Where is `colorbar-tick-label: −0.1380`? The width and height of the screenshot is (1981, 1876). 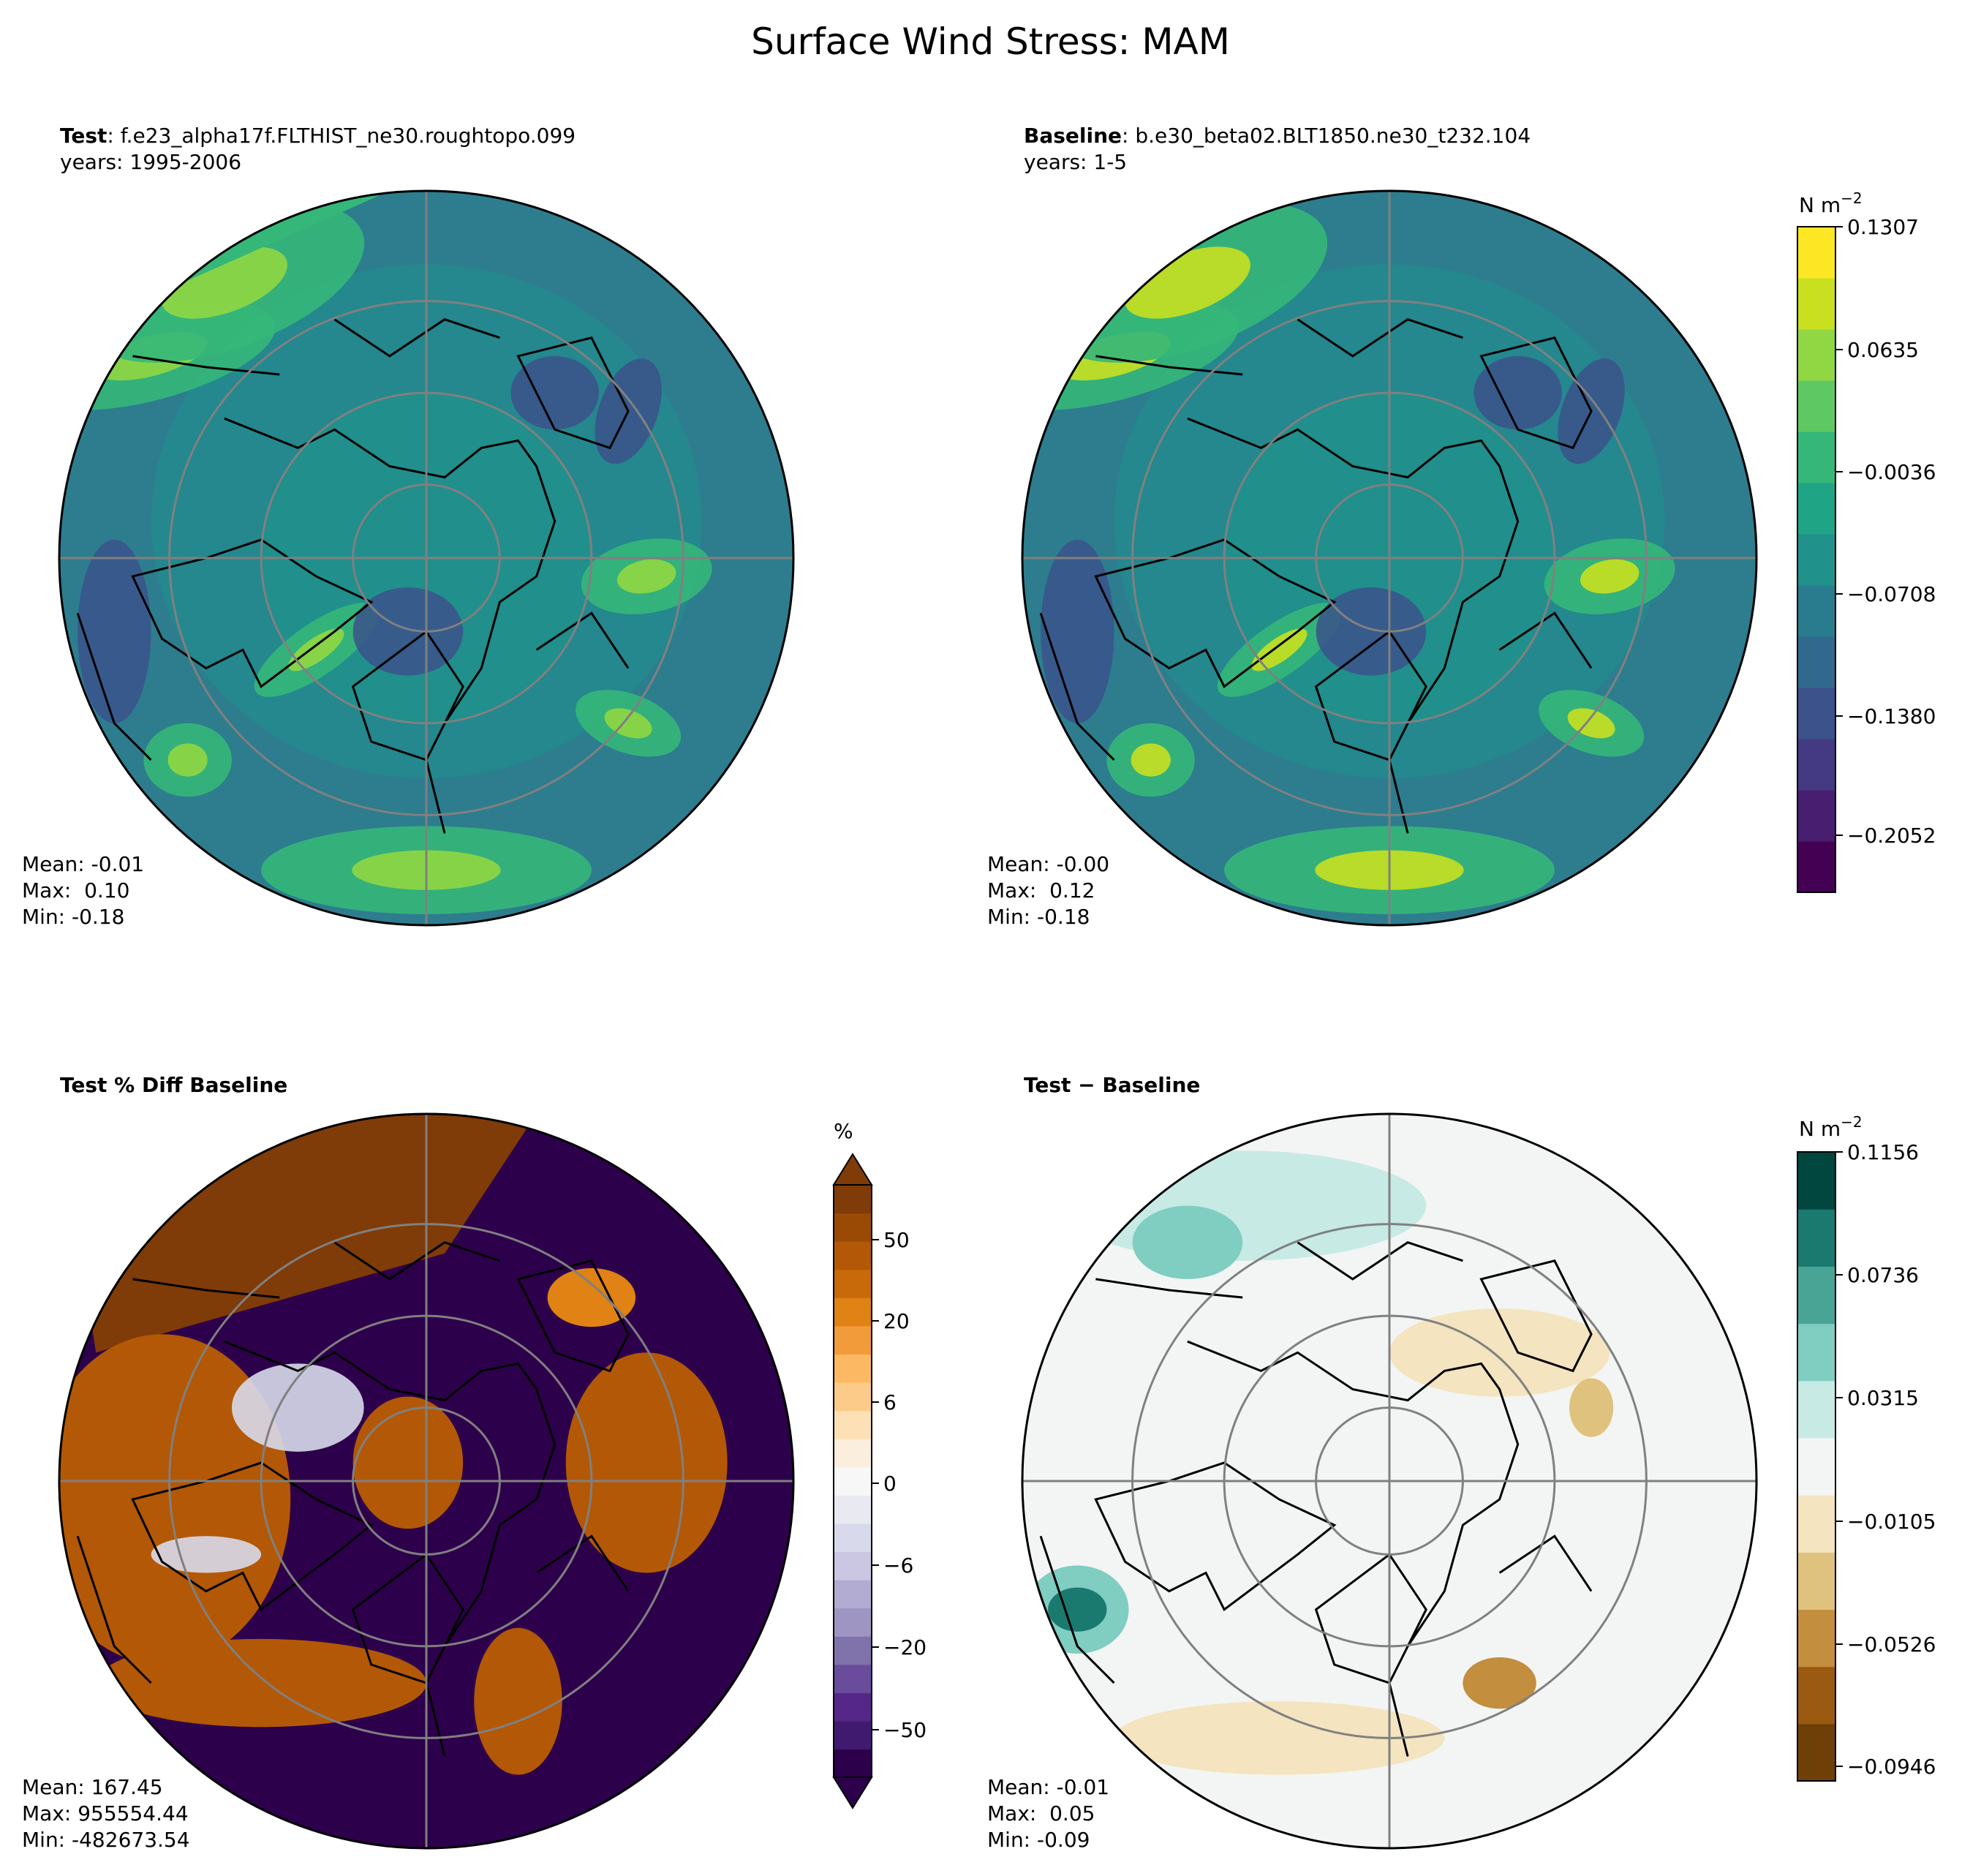
colorbar-tick-label: −0.1380 is located at coordinates (1891, 716).